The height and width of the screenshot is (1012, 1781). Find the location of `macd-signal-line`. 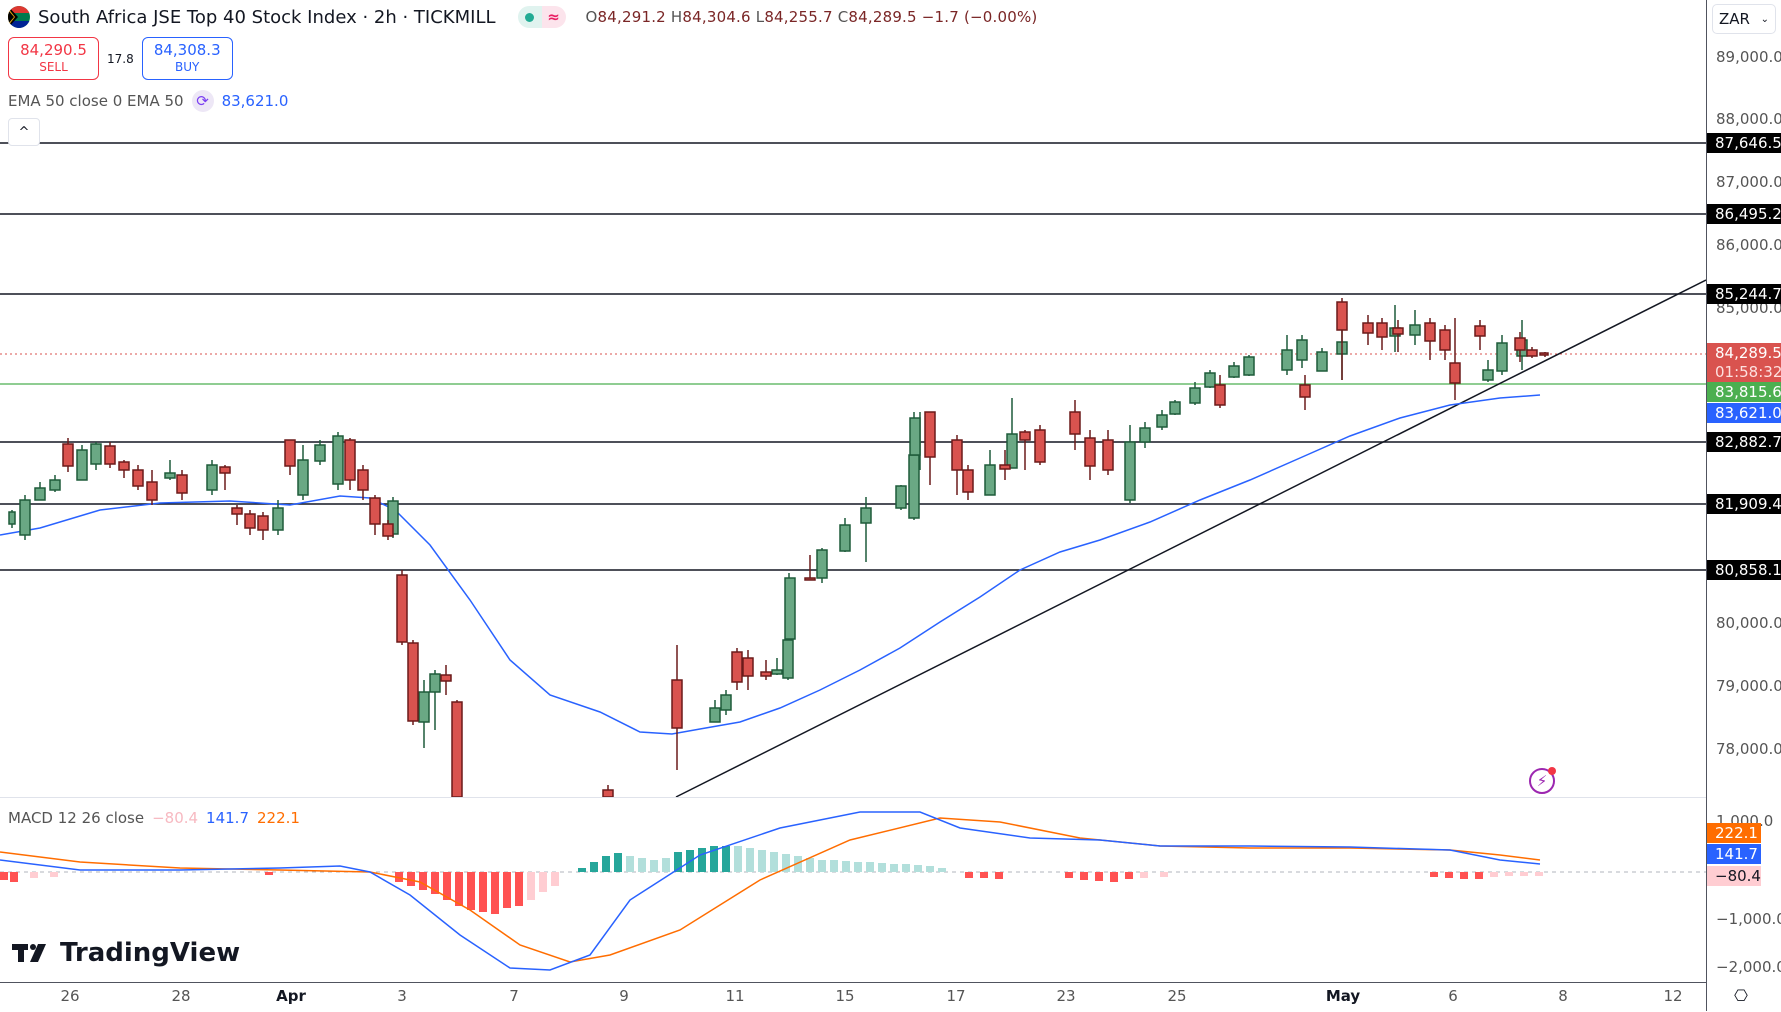

macd-signal-line is located at coordinates (770, 890).